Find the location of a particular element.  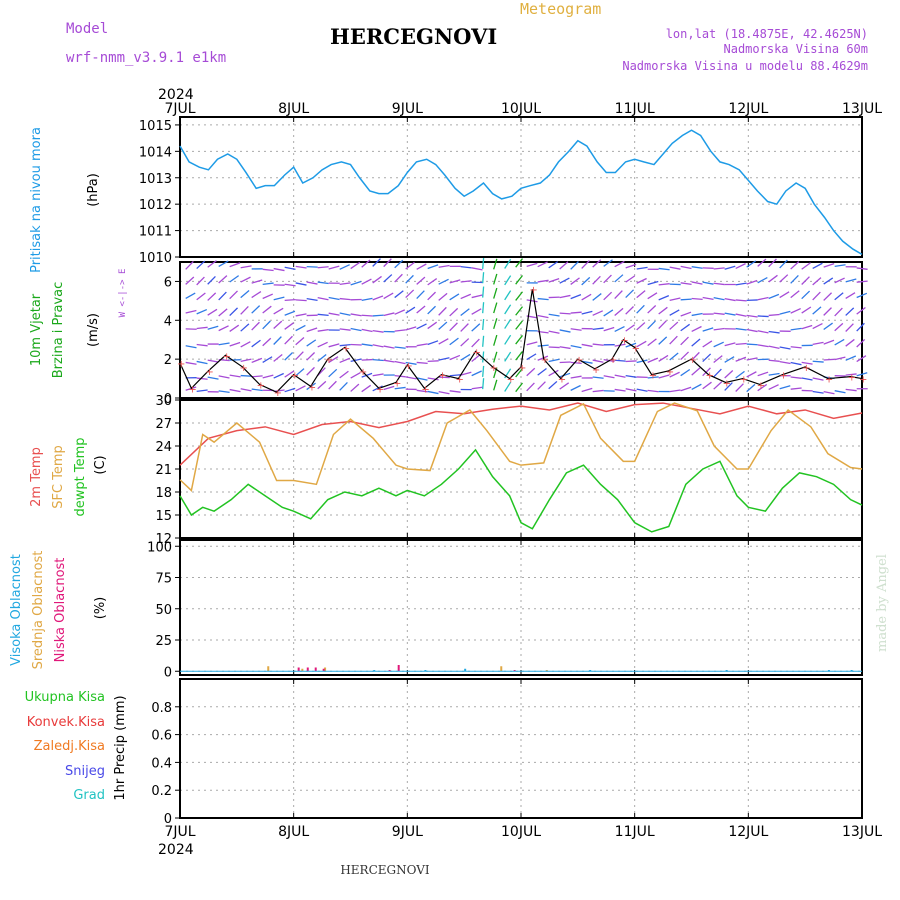

xlabel-bottom-2: 9JUL is located at coordinates (407, 832).